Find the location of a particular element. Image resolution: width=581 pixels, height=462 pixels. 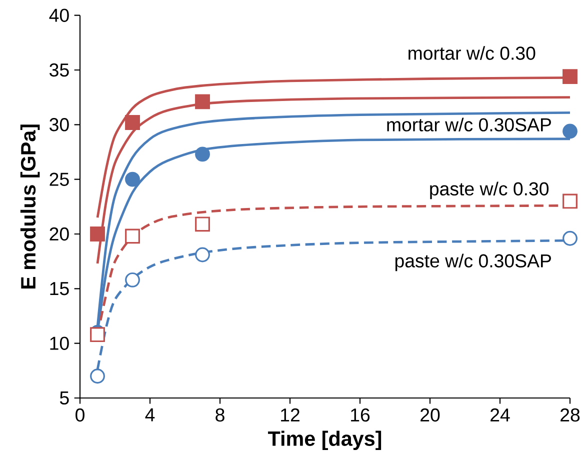

x-tick-label: 24 is located at coordinates (500, 415).